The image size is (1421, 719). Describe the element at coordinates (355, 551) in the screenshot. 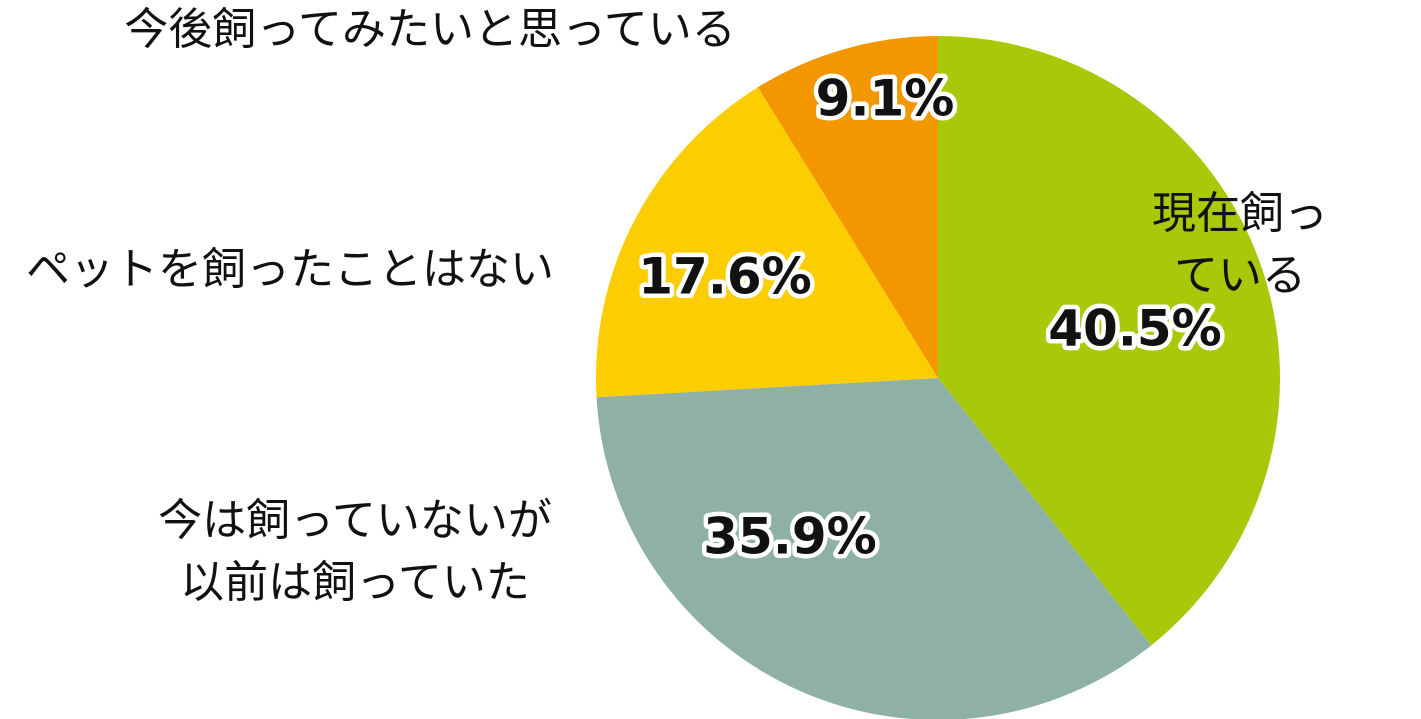

I see `category-label: 今は飼っていないが 以前は飼っていた` at that location.